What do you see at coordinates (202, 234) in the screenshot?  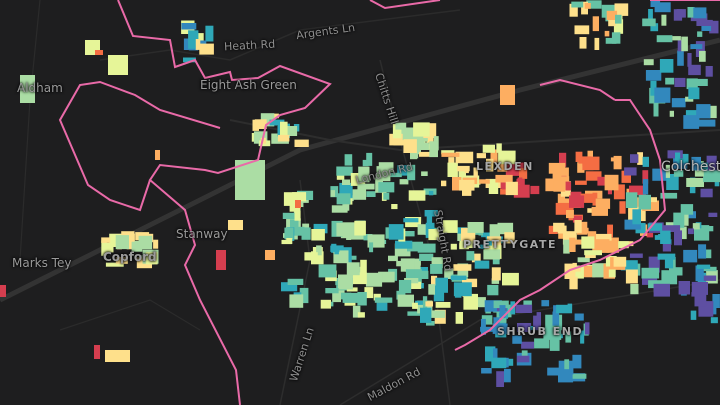 I see `place-label-stanway: Stanway` at bounding box center [202, 234].